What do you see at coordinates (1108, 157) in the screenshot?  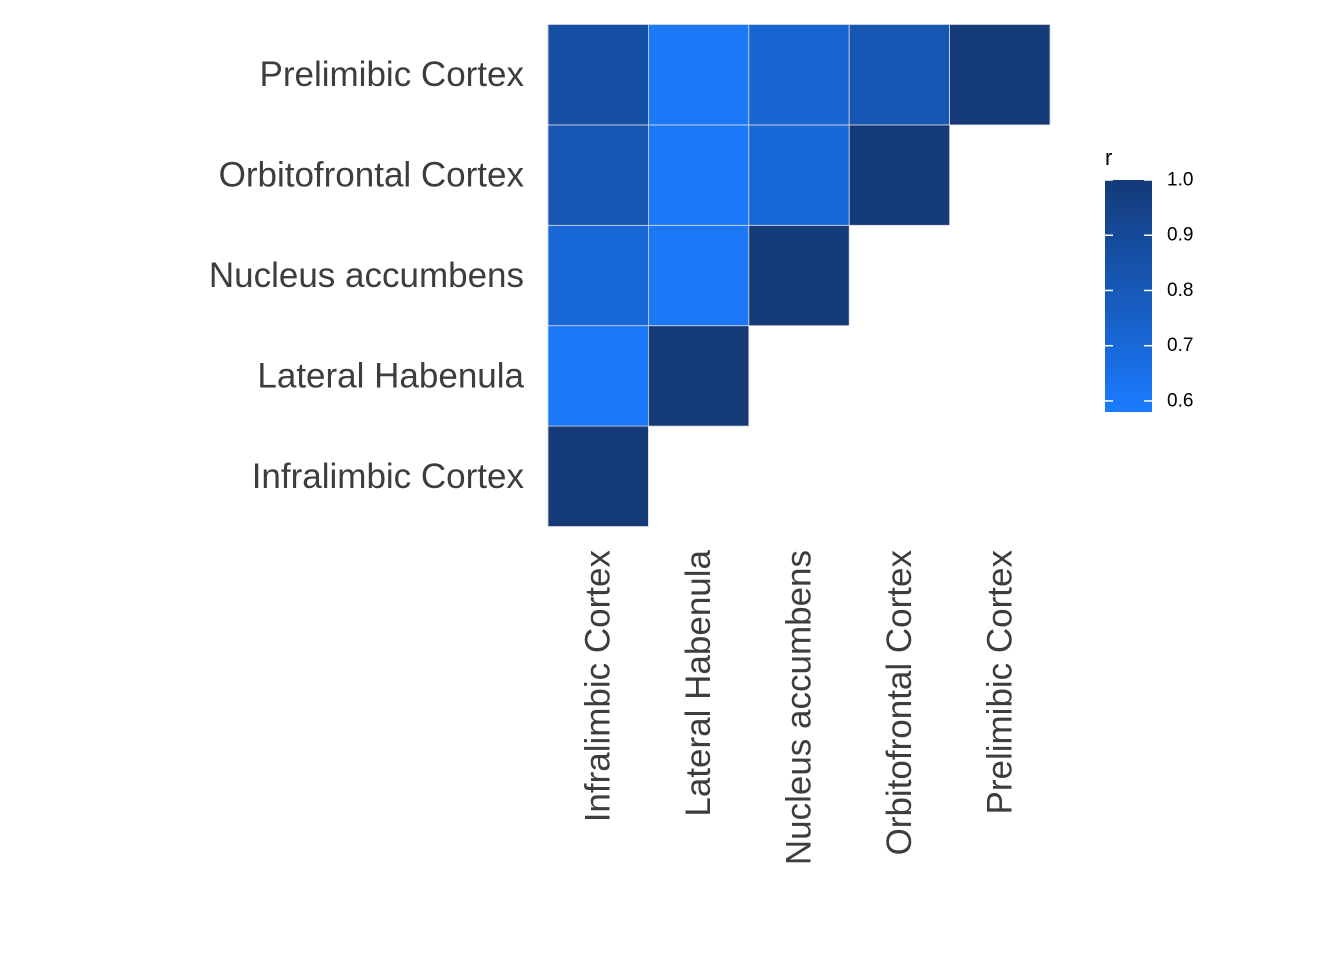 I see `legend-title: r` at bounding box center [1108, 157].